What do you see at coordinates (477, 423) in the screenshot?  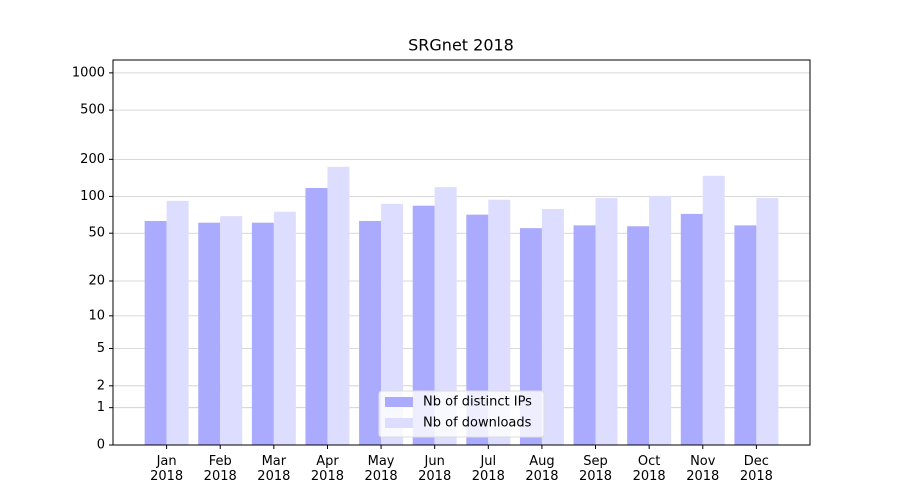 I see `legend-label: Nb of downloads` at bounding box center [477, 423].